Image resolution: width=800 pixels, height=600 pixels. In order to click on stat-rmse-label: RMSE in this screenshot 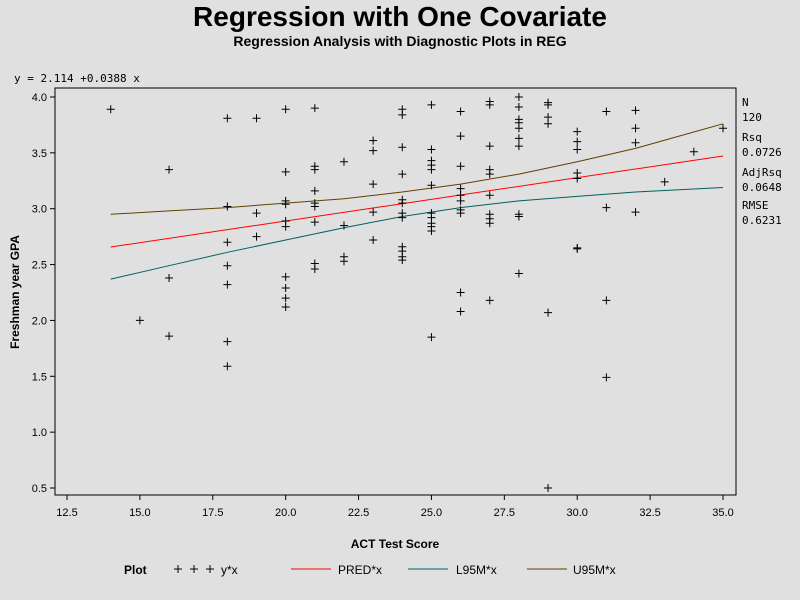, I will do `click(755, 205)`.